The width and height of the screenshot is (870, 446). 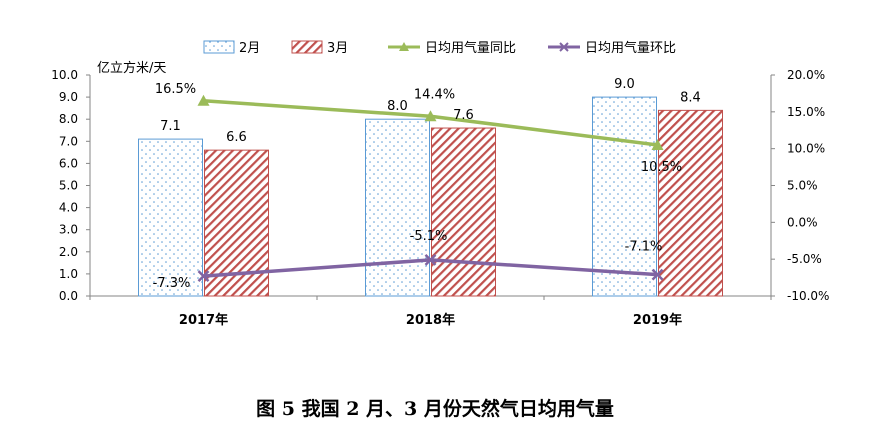 I want to click on legend-label: 日均用气量环比, so click(x=630, y=48).